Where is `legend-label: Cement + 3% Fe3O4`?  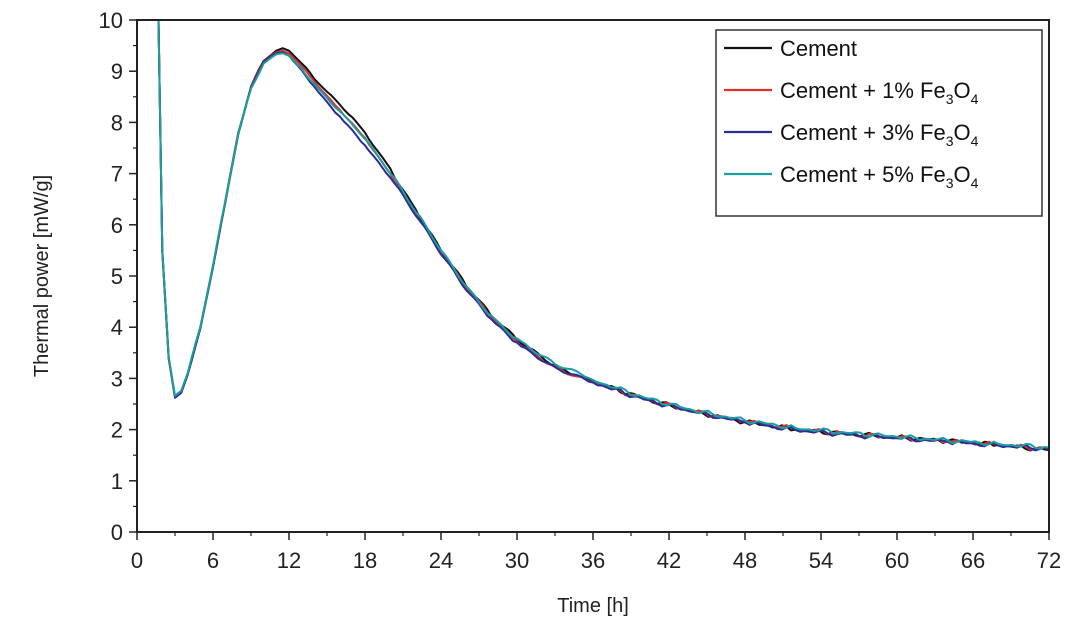 legend-label: Cement + 3% Fe3O4 is located at coordinates (879, 134).